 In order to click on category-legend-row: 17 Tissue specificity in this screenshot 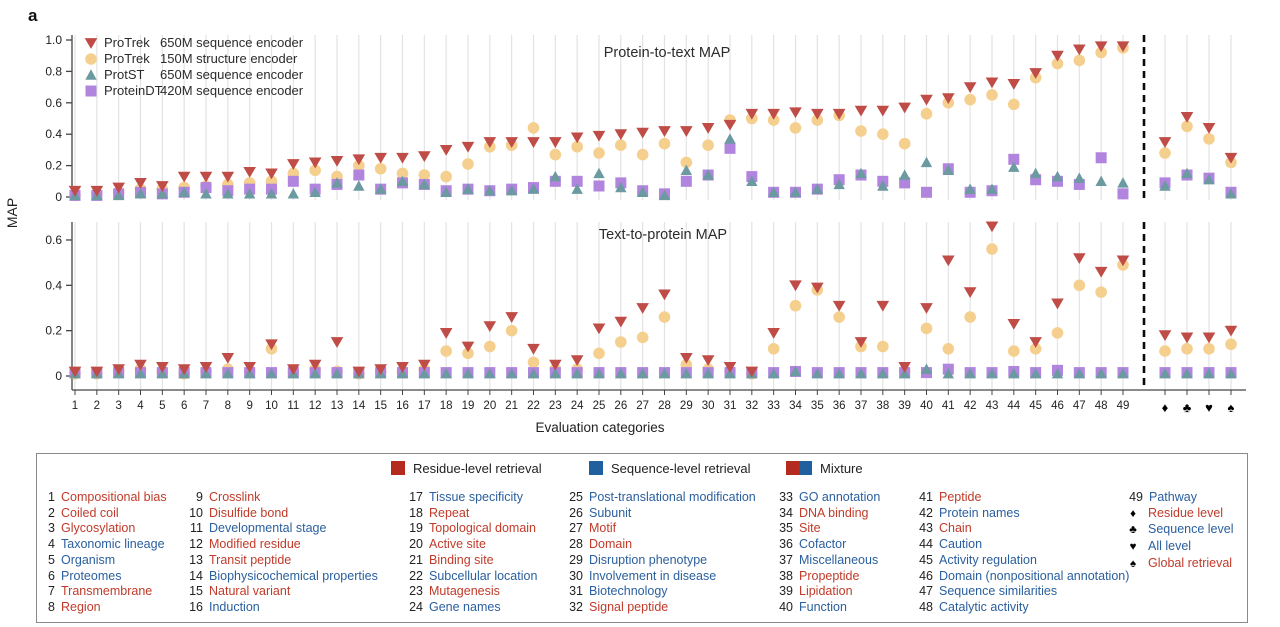, I will do `click(471, 498)`.